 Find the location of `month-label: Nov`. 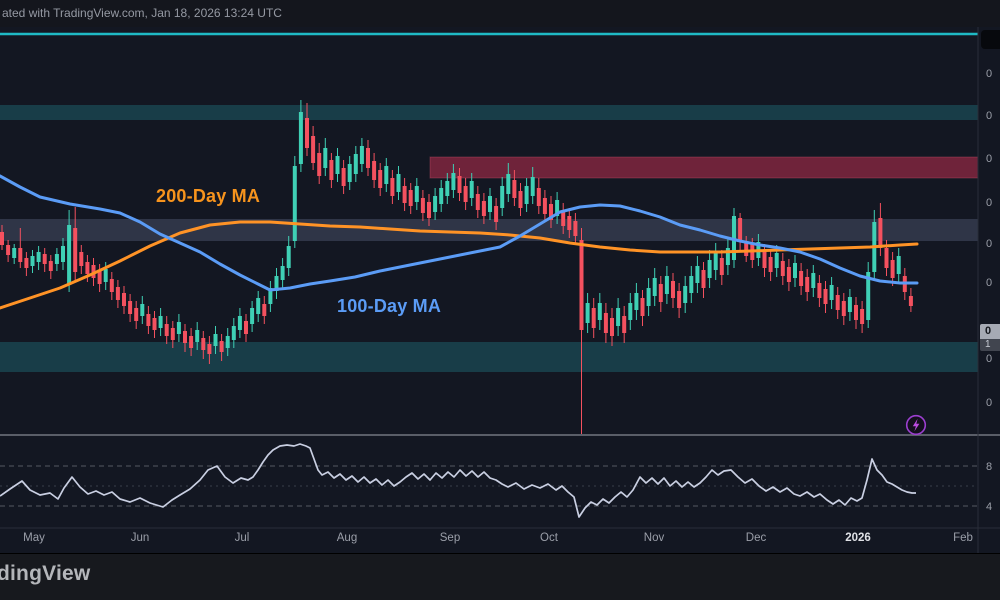

month-label: Nov is located at coordinates (654, 538).